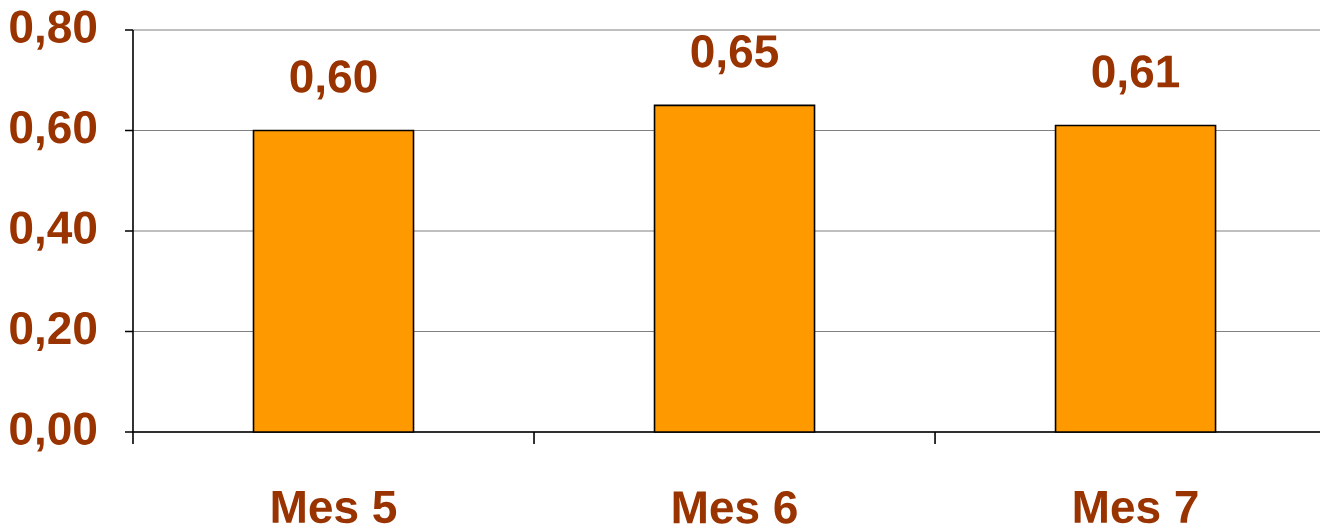 This screenshot has height=530, width=1320. What do you see at coordinates (735, 55) in the screenshot?
I see `data-label: 0,65` at bounding box center [735, 55].